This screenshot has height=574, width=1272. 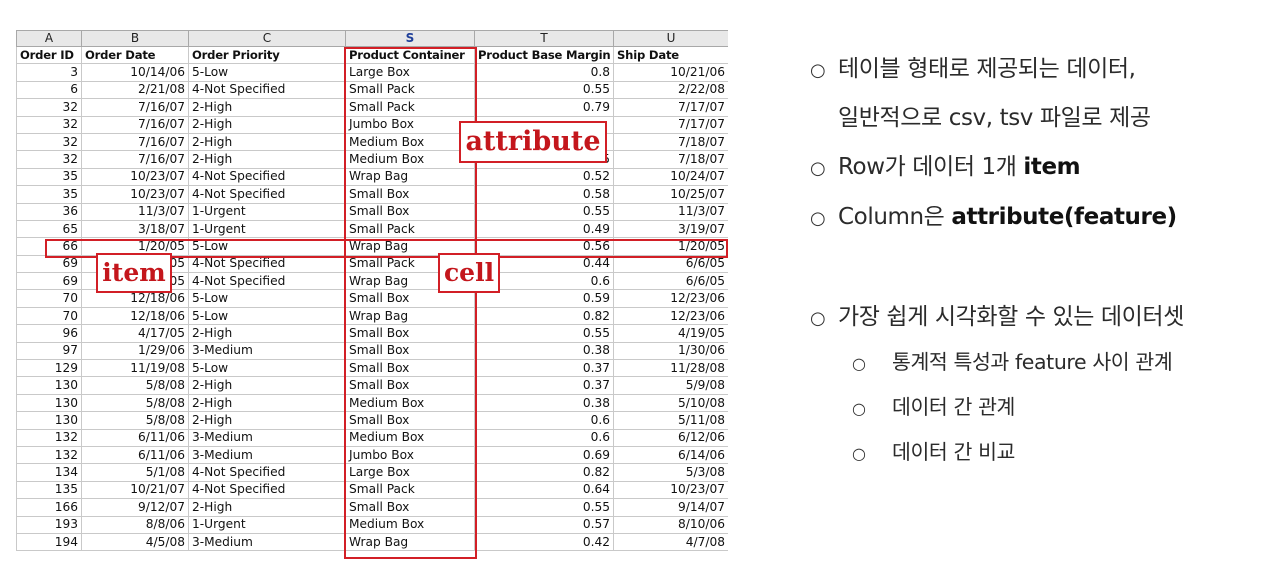 I want to click on table-cell: 96, so click(x=49, y=333).